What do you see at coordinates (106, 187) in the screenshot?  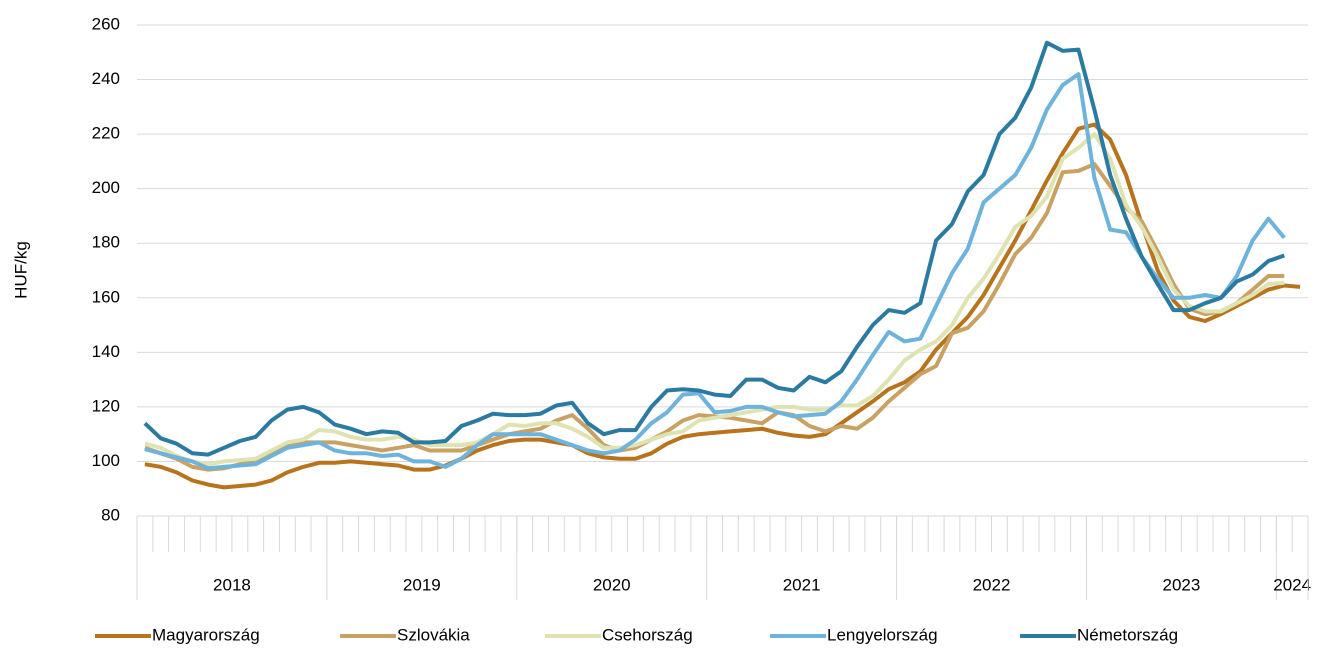 I see `y-tick-label: 200` at bounding box center [106, 187].